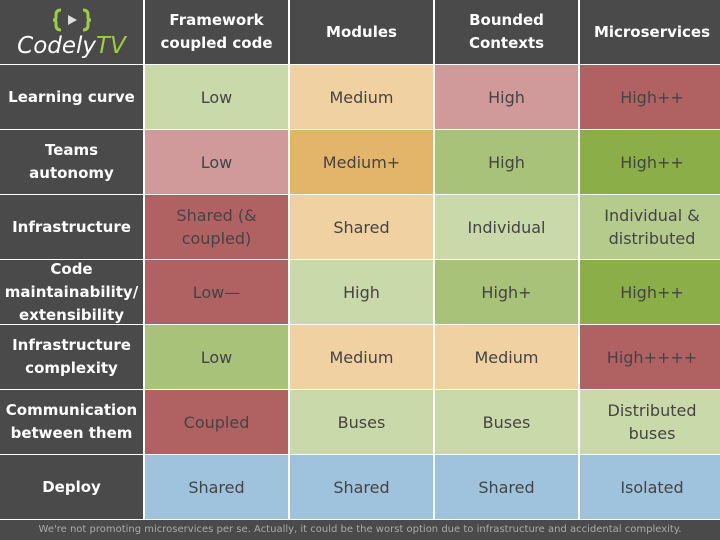 The height and width of the screenshot is (540, 720). I want to click on table-cell: Individual, so click(506, 227).